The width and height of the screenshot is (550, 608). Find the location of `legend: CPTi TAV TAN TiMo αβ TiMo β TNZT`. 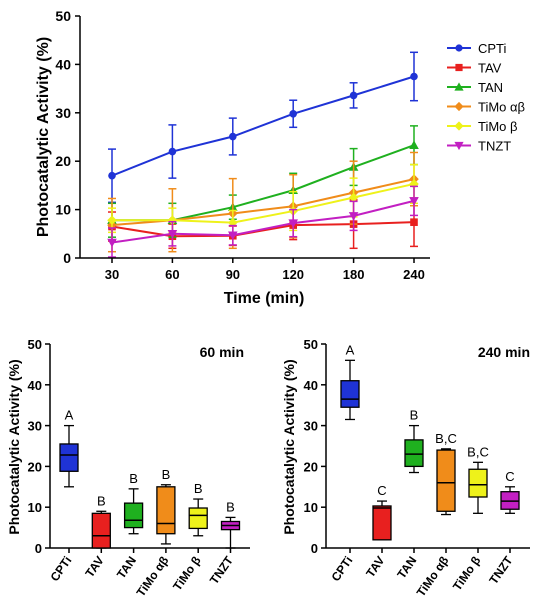

legend: CPTi TAV TAN TiMo αβ TiMo β TNZT is located at coordinates (486, 97).